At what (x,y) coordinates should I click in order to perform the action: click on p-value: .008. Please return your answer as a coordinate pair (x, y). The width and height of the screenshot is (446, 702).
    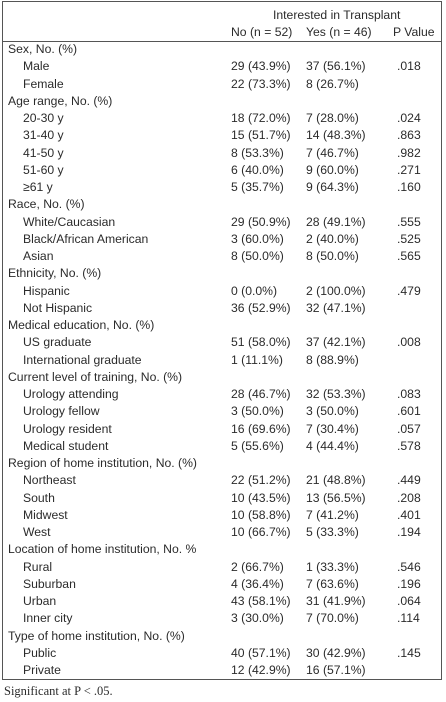
    Looking at the image, I should click on (409, 342).